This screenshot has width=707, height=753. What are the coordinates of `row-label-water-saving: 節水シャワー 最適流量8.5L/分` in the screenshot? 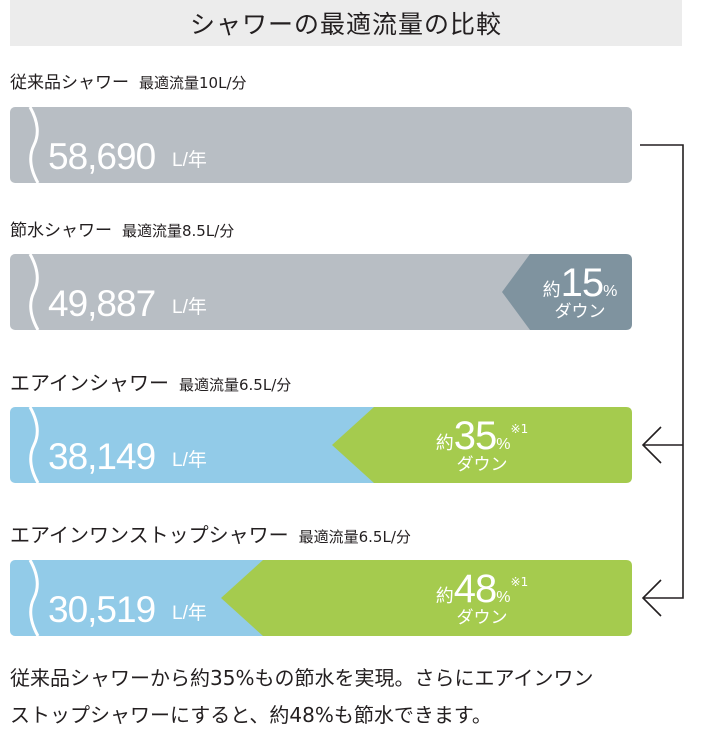 It's located at (122, 228).